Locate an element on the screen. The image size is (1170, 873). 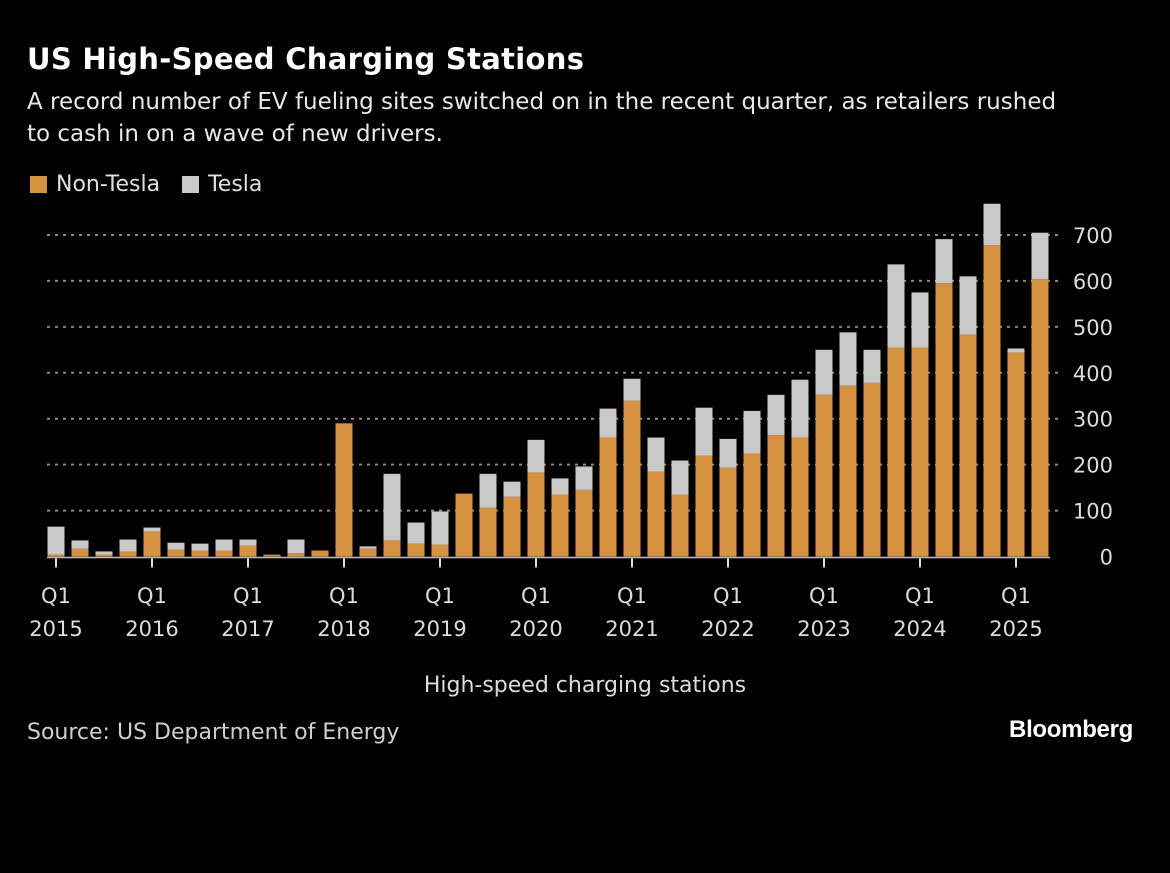
y-tick-label: 700 is located at coordinates (1093, 236).